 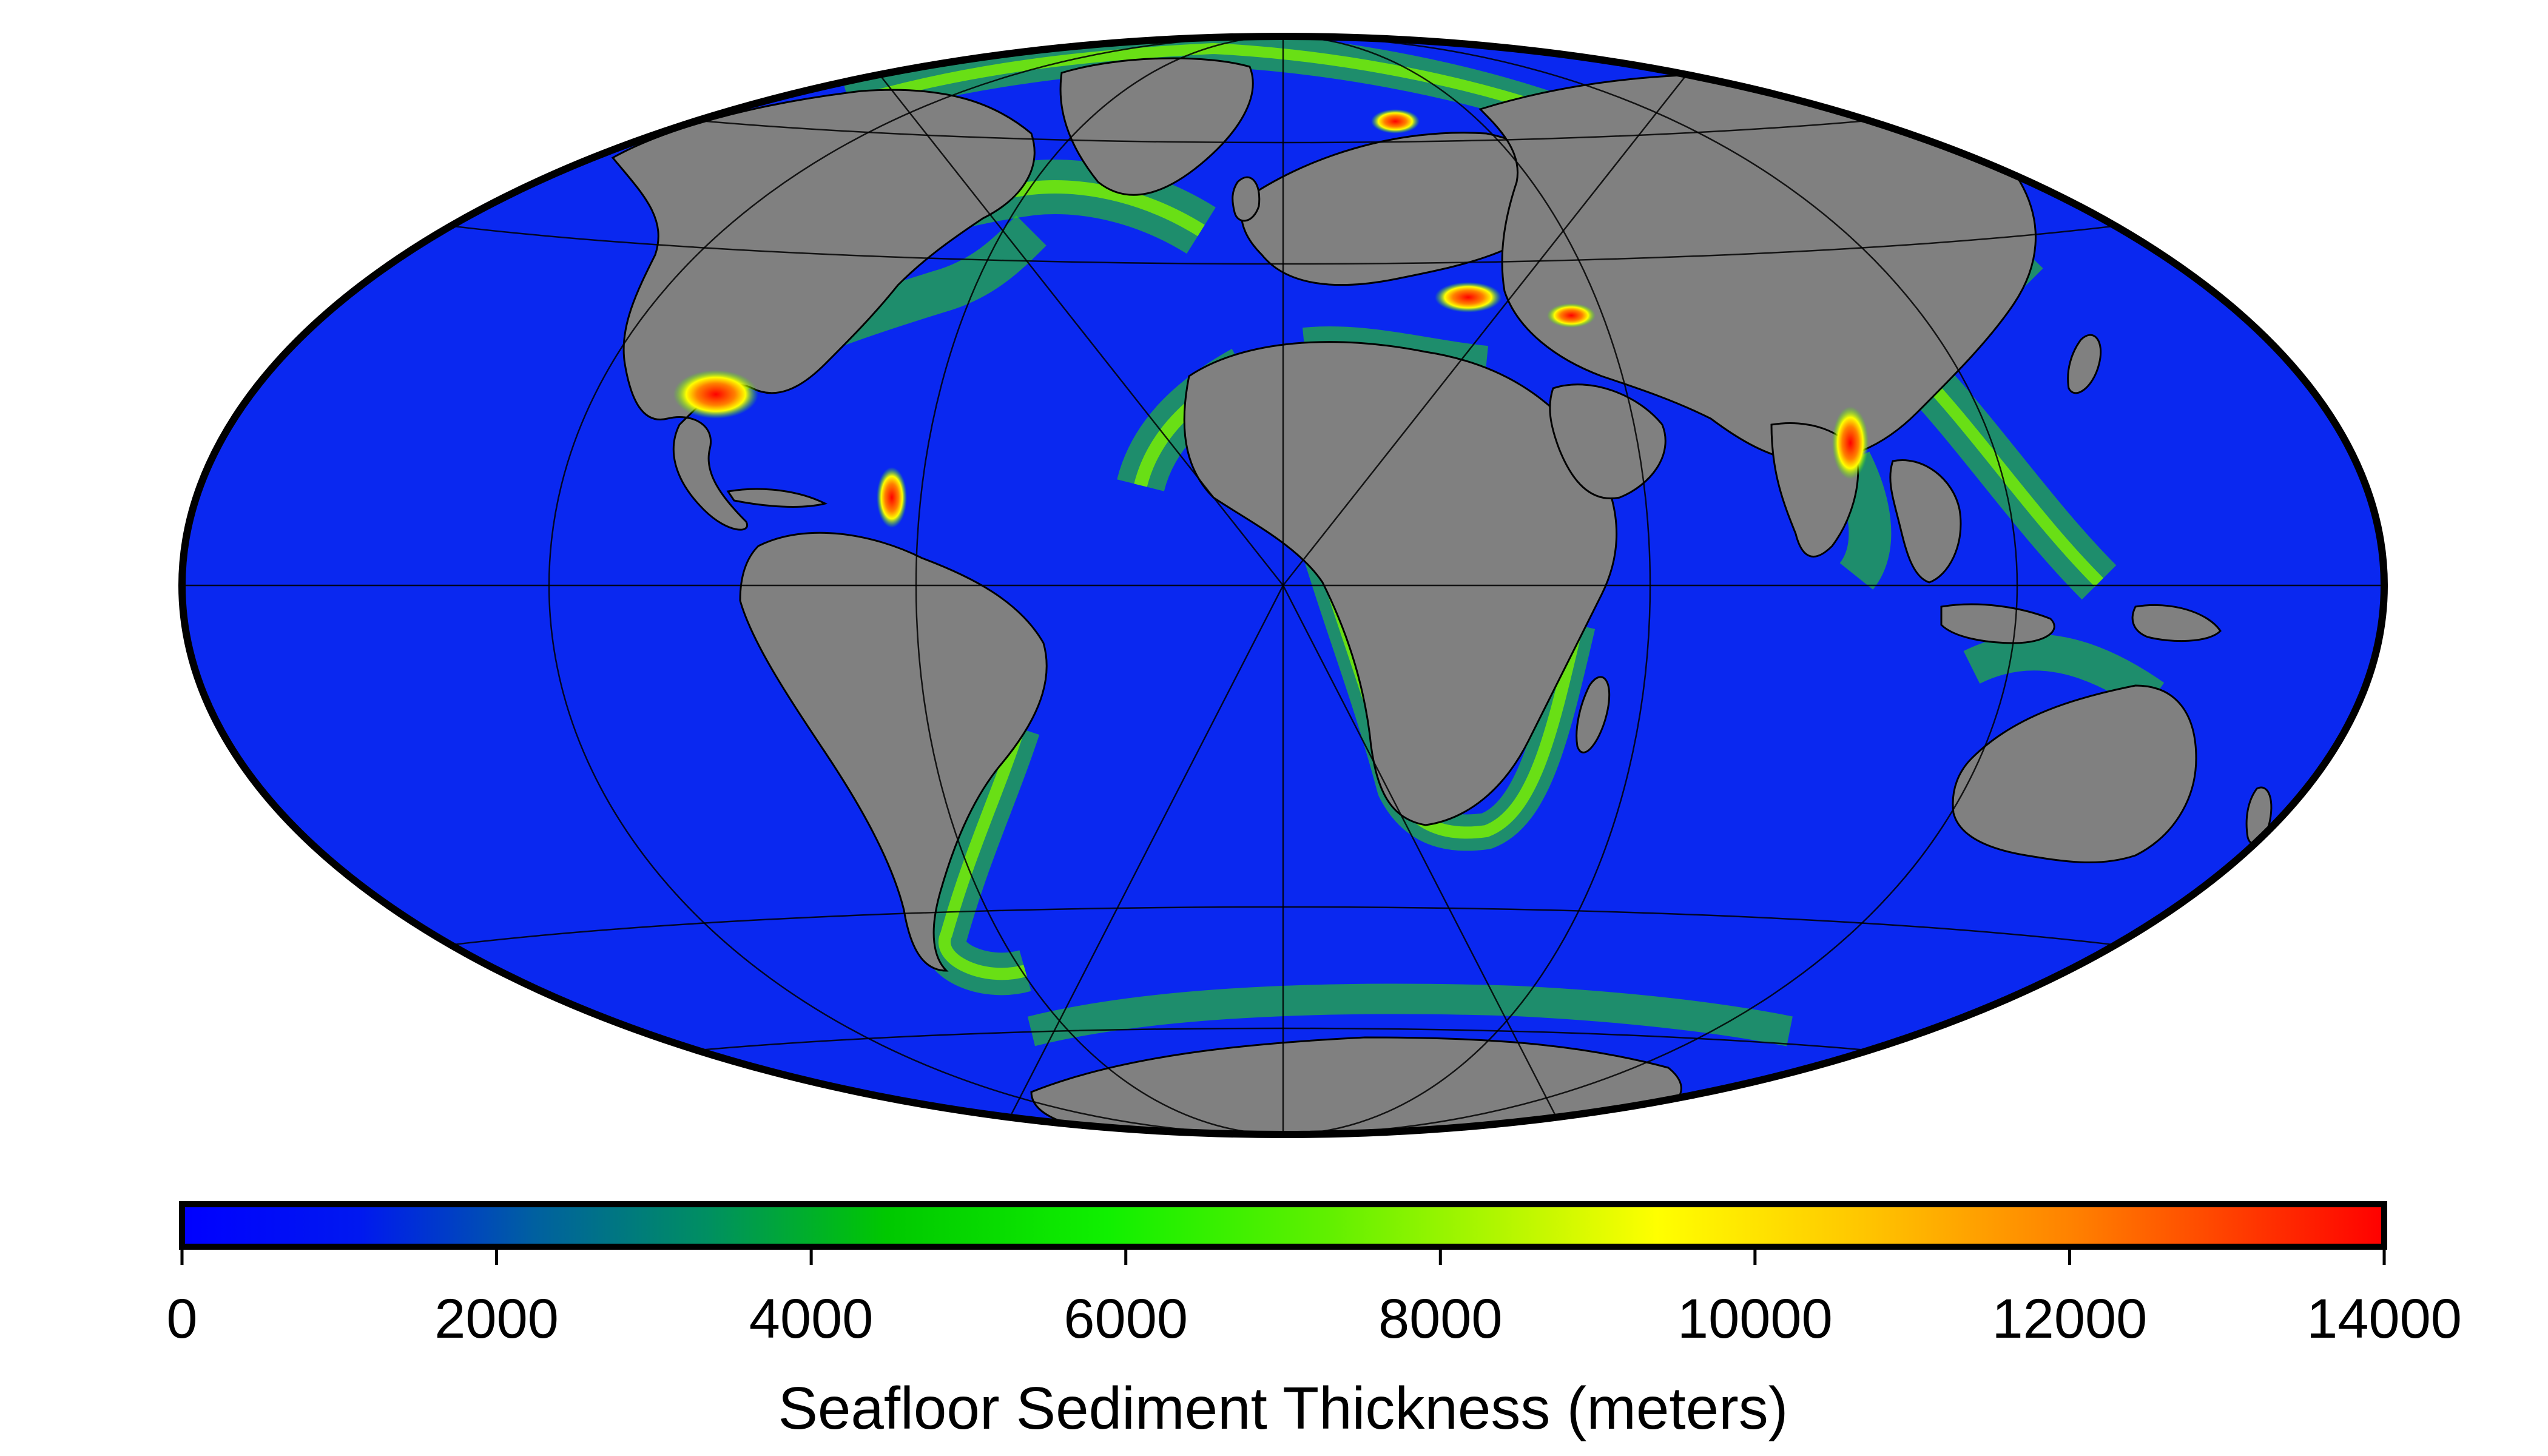 I want to click on colorbar-tick-label: 12000, so click(x=2070, y=1319).